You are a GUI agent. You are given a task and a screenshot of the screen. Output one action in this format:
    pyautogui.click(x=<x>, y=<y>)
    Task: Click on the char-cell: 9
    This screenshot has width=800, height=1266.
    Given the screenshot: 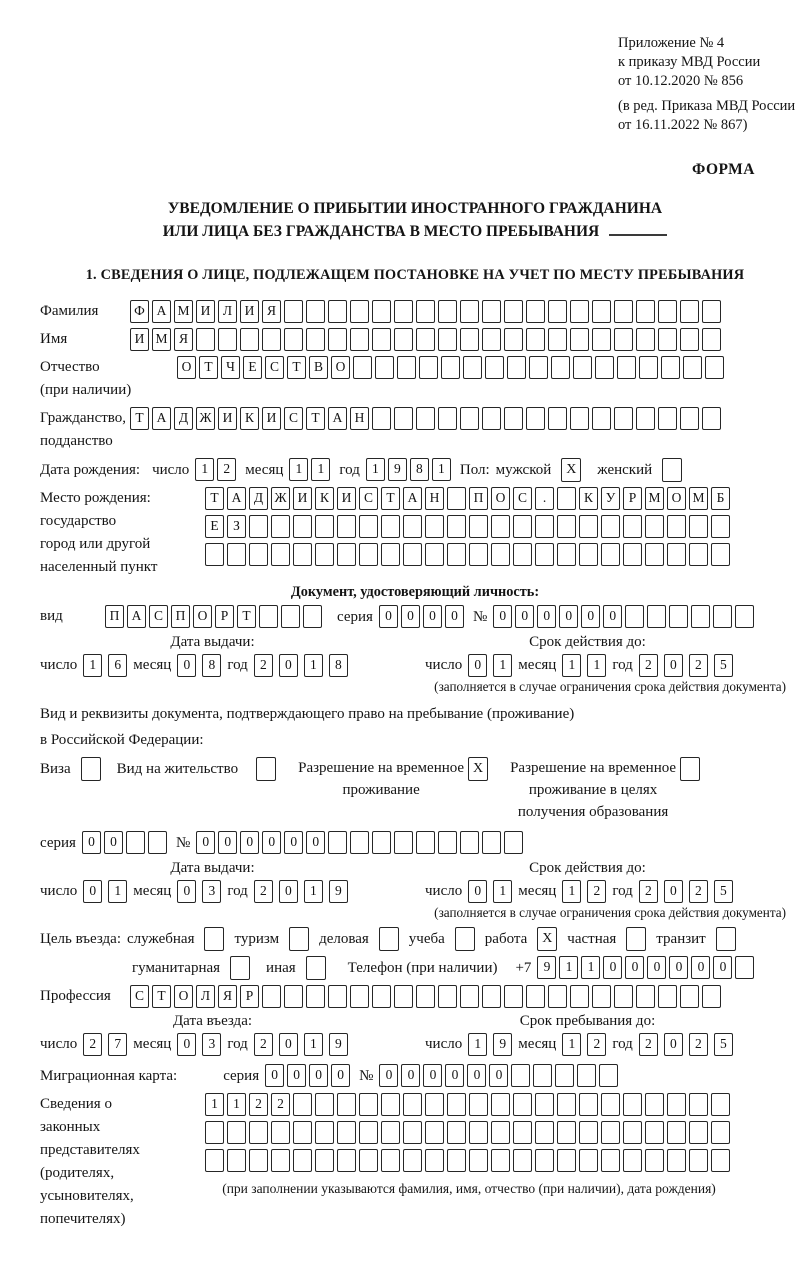 What is the action you would take?
    pyautogui.click(x=397, y=470)
    